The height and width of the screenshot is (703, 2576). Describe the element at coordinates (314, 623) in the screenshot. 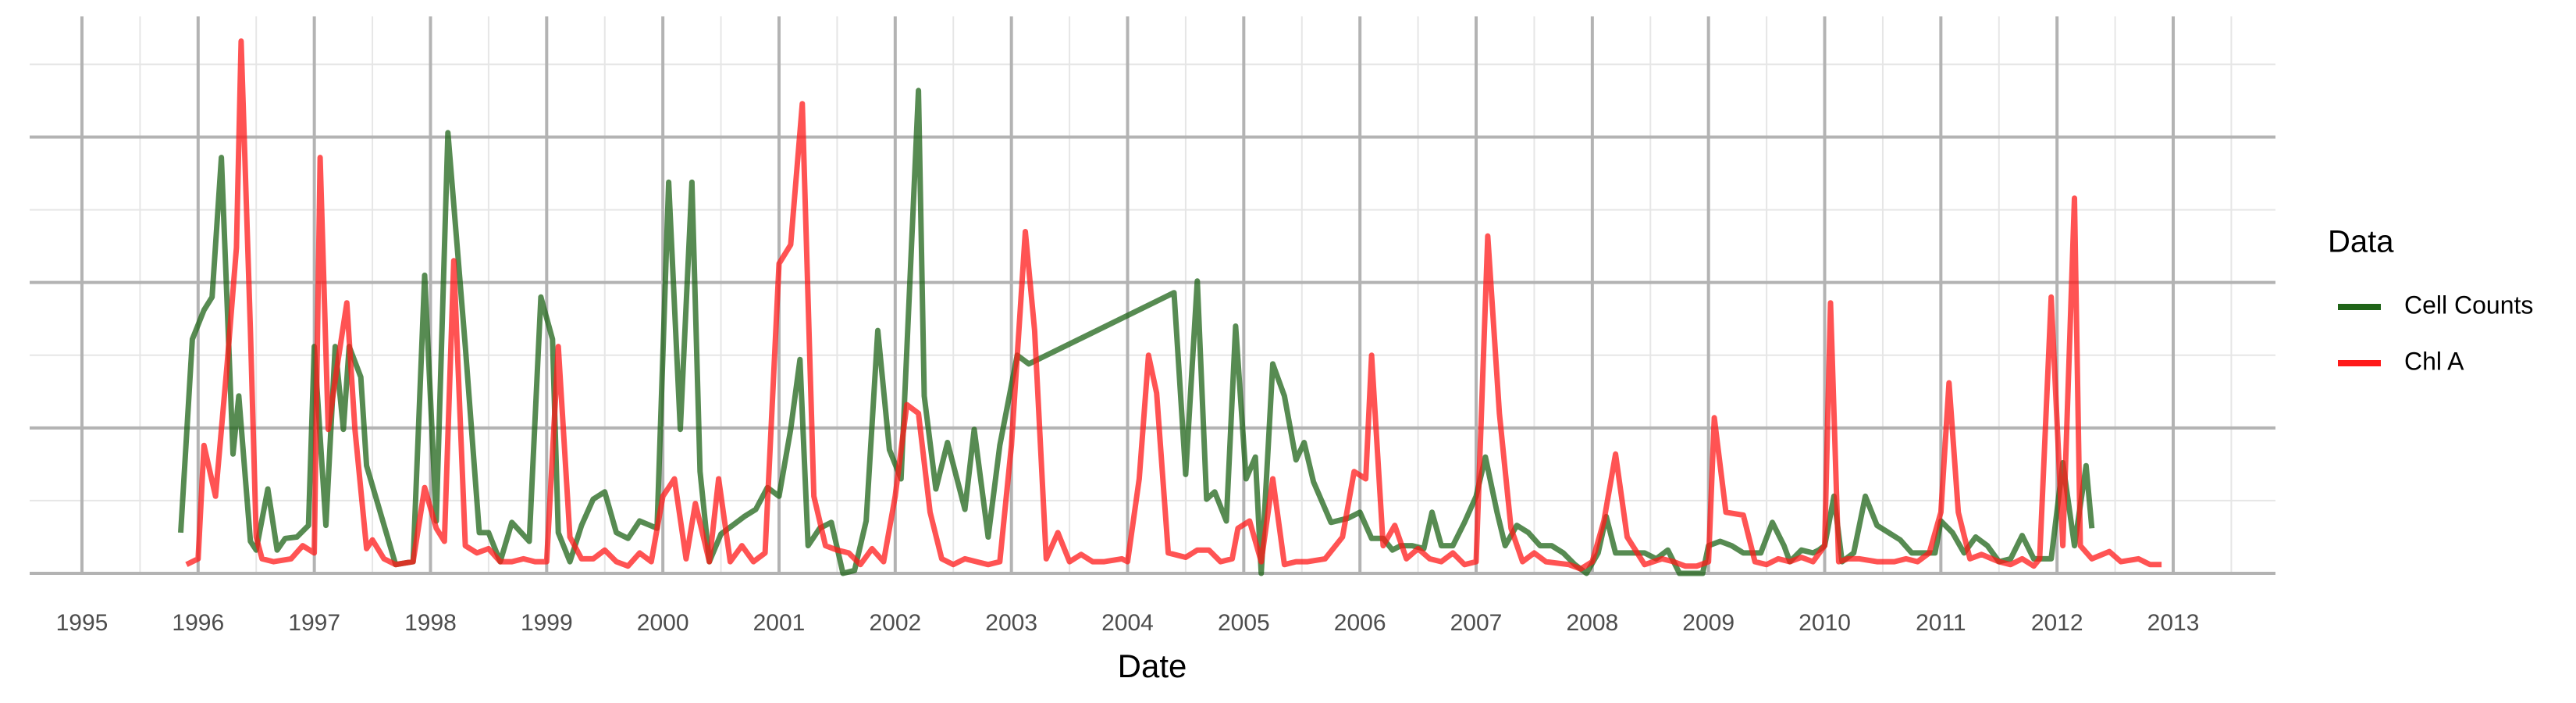

I see `x-tick-label: 1997` at that location.